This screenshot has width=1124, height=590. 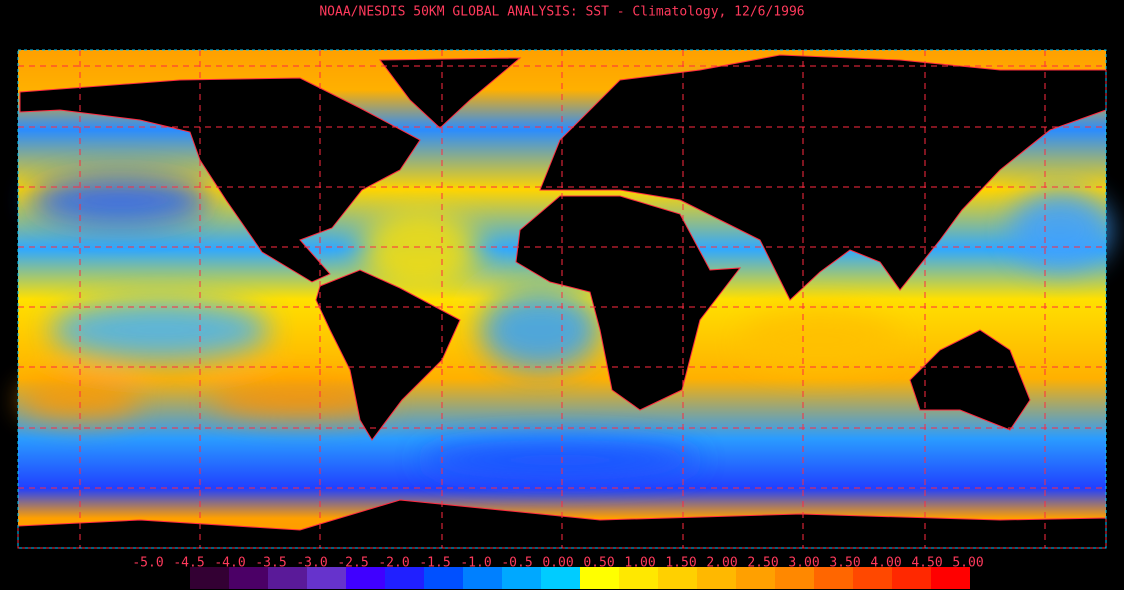 I want to click on colorbar-label: 4.00, so click(x=885, y=563).